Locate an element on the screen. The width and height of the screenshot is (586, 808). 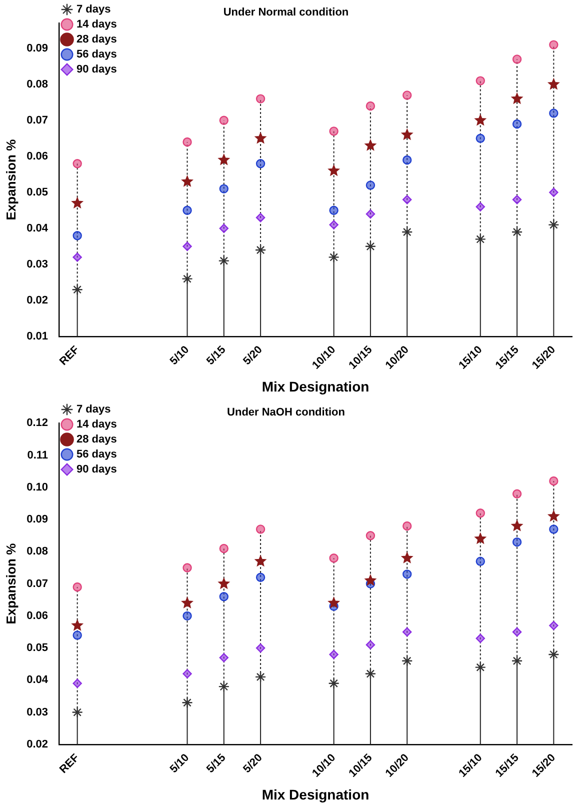
chart-title: Under NaOH condition is located at coordinates (286, 412).